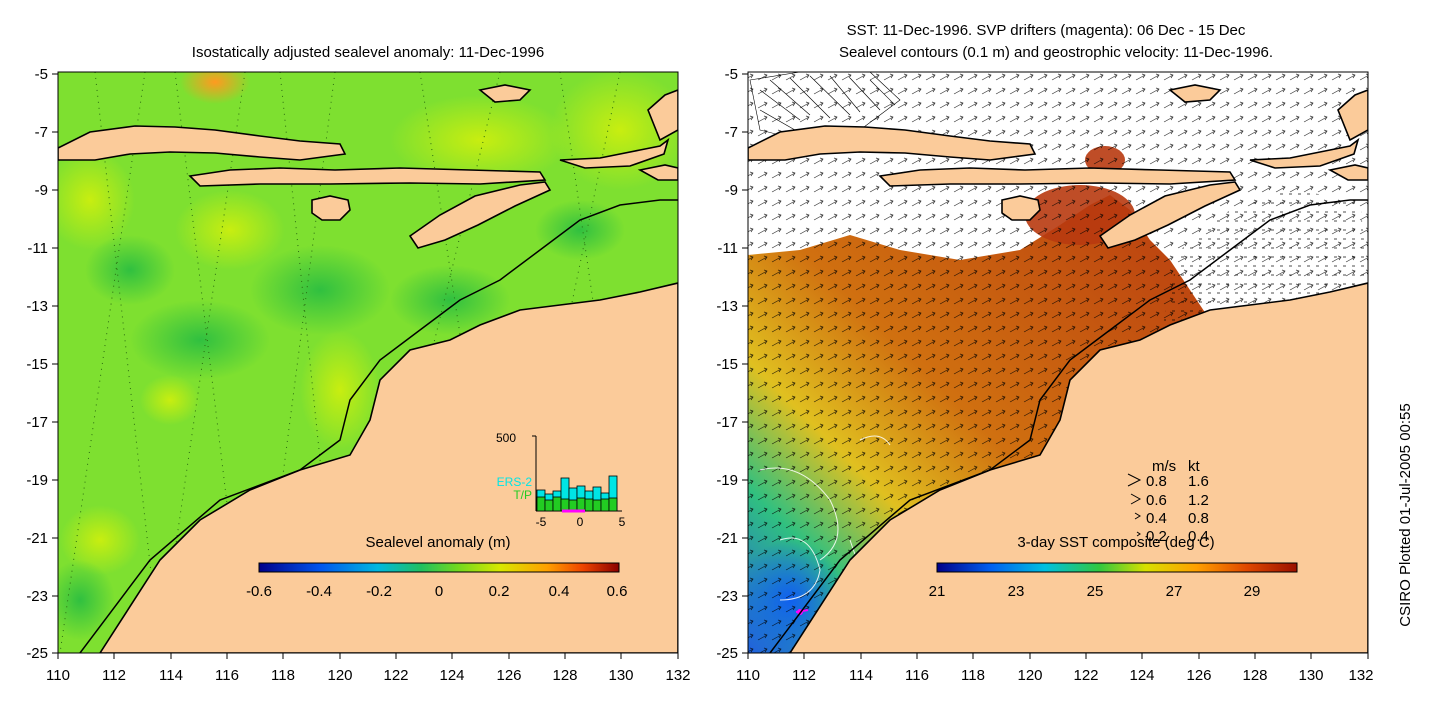  Describe the element at coordinates (439, 591) in the screenshot. I see `sla-colorbar-tick: 0` at that location.